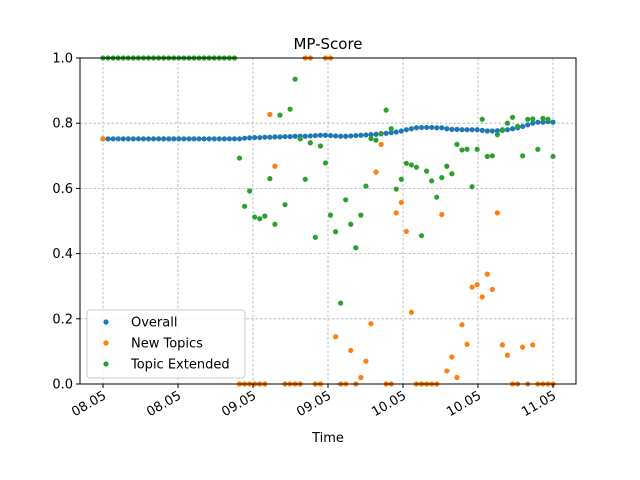 Image resolution: width=640 pixels, height=480 pixels. What do you see at coordinates (106, 322) in the screenshot?
I see `legend-marker-overall` at bounding box center [106, 322].